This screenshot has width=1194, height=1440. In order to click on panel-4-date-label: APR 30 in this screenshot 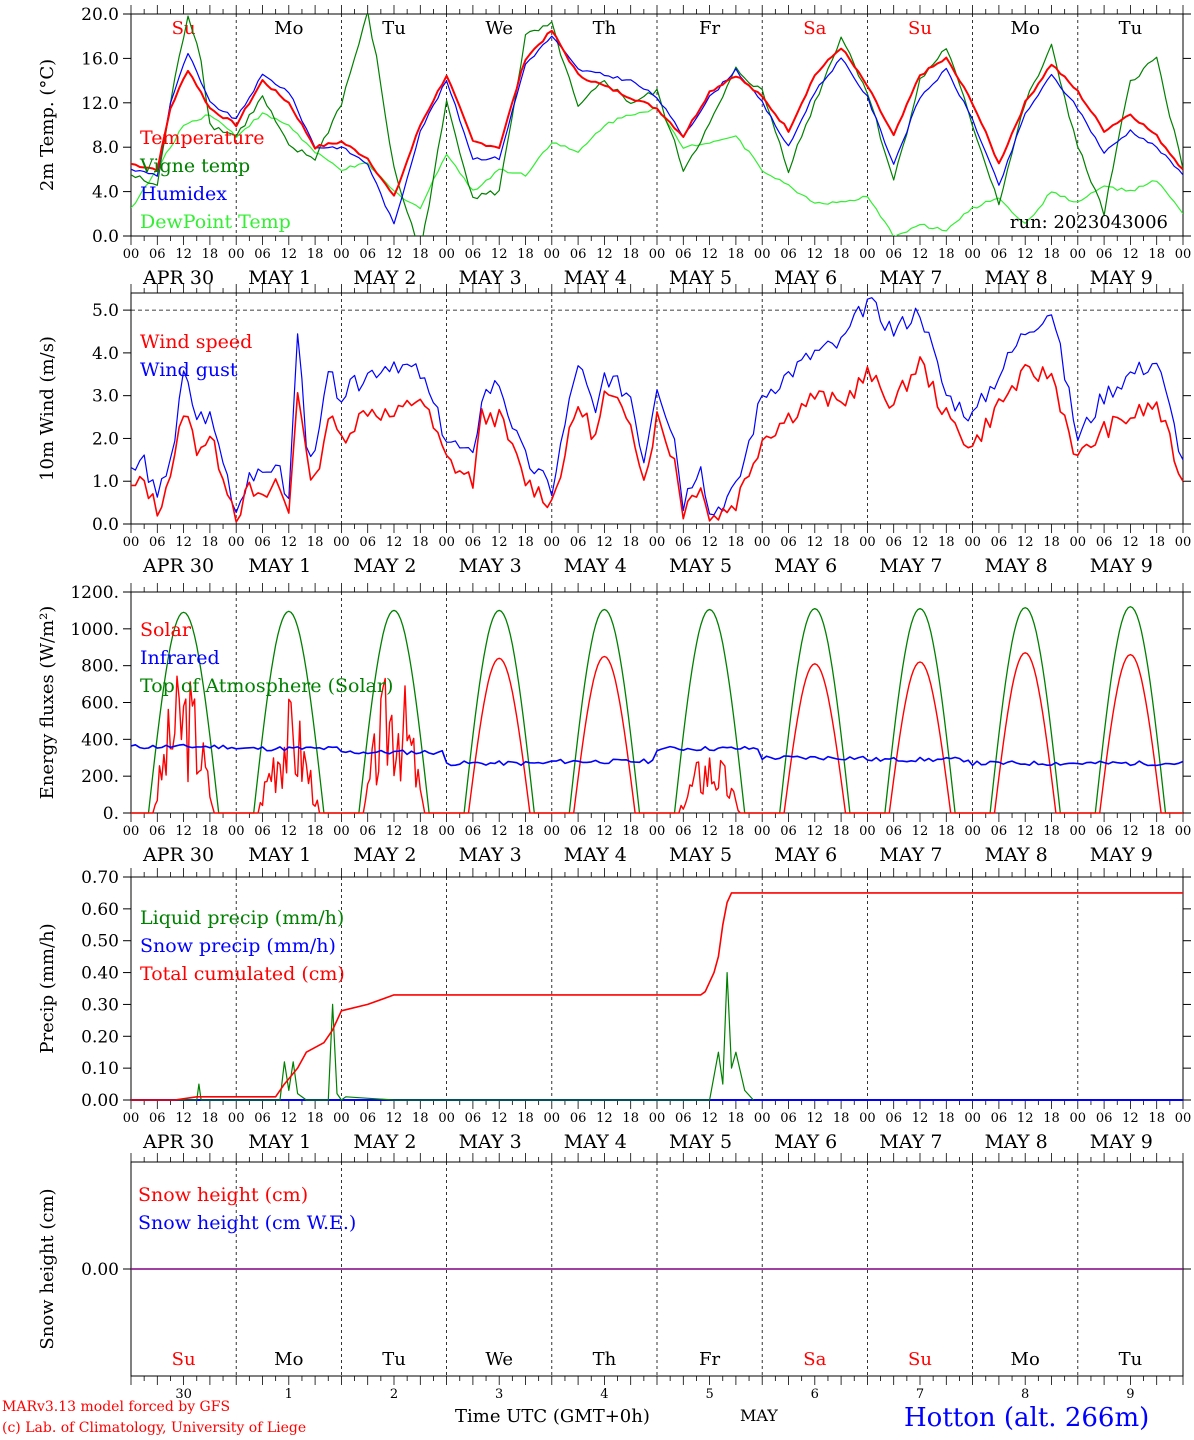, I will do `click(178, 1142)`.